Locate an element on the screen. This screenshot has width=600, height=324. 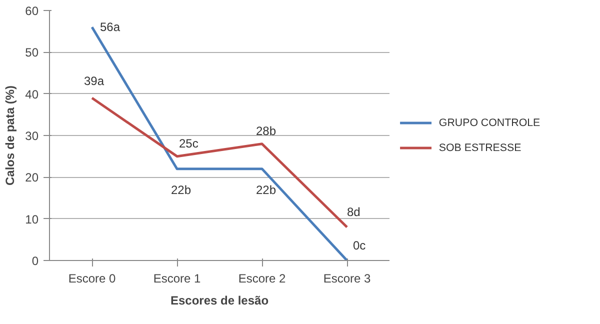
x-tick-label: Escore 3 is located at coordinates (347, 279).